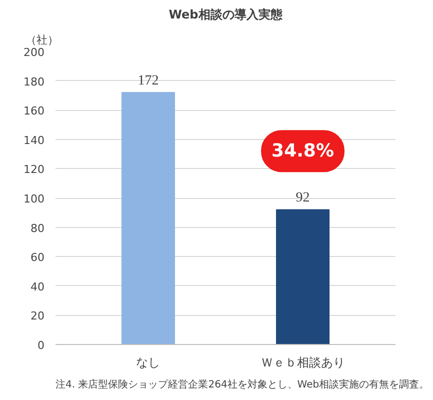 The width and height of the screenshot is (433, 400). I want to click on y-axis-title: （社）, so click(42, 40).